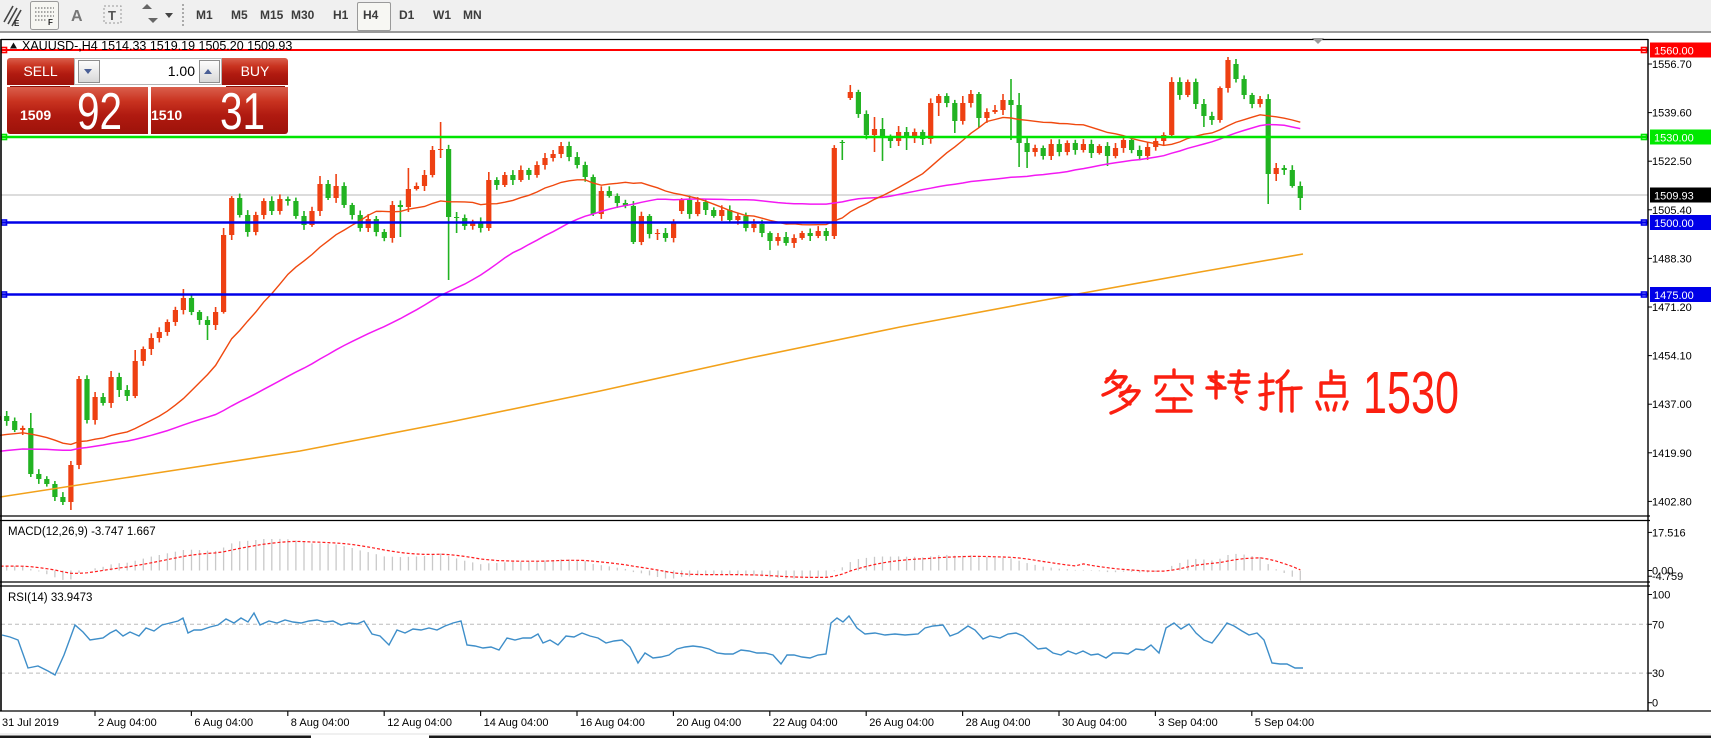 Image resolution: width=1711 pixels, height=738 pixels. I want to click on svg-text: 2 Aug 04:00, so click(127, 723).